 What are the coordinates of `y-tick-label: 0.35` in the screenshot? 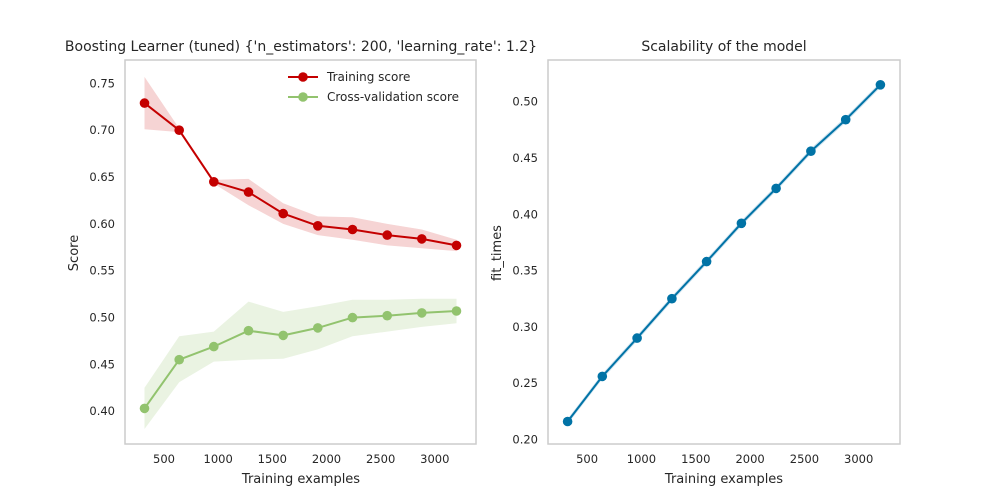 It's located at (525, 271).